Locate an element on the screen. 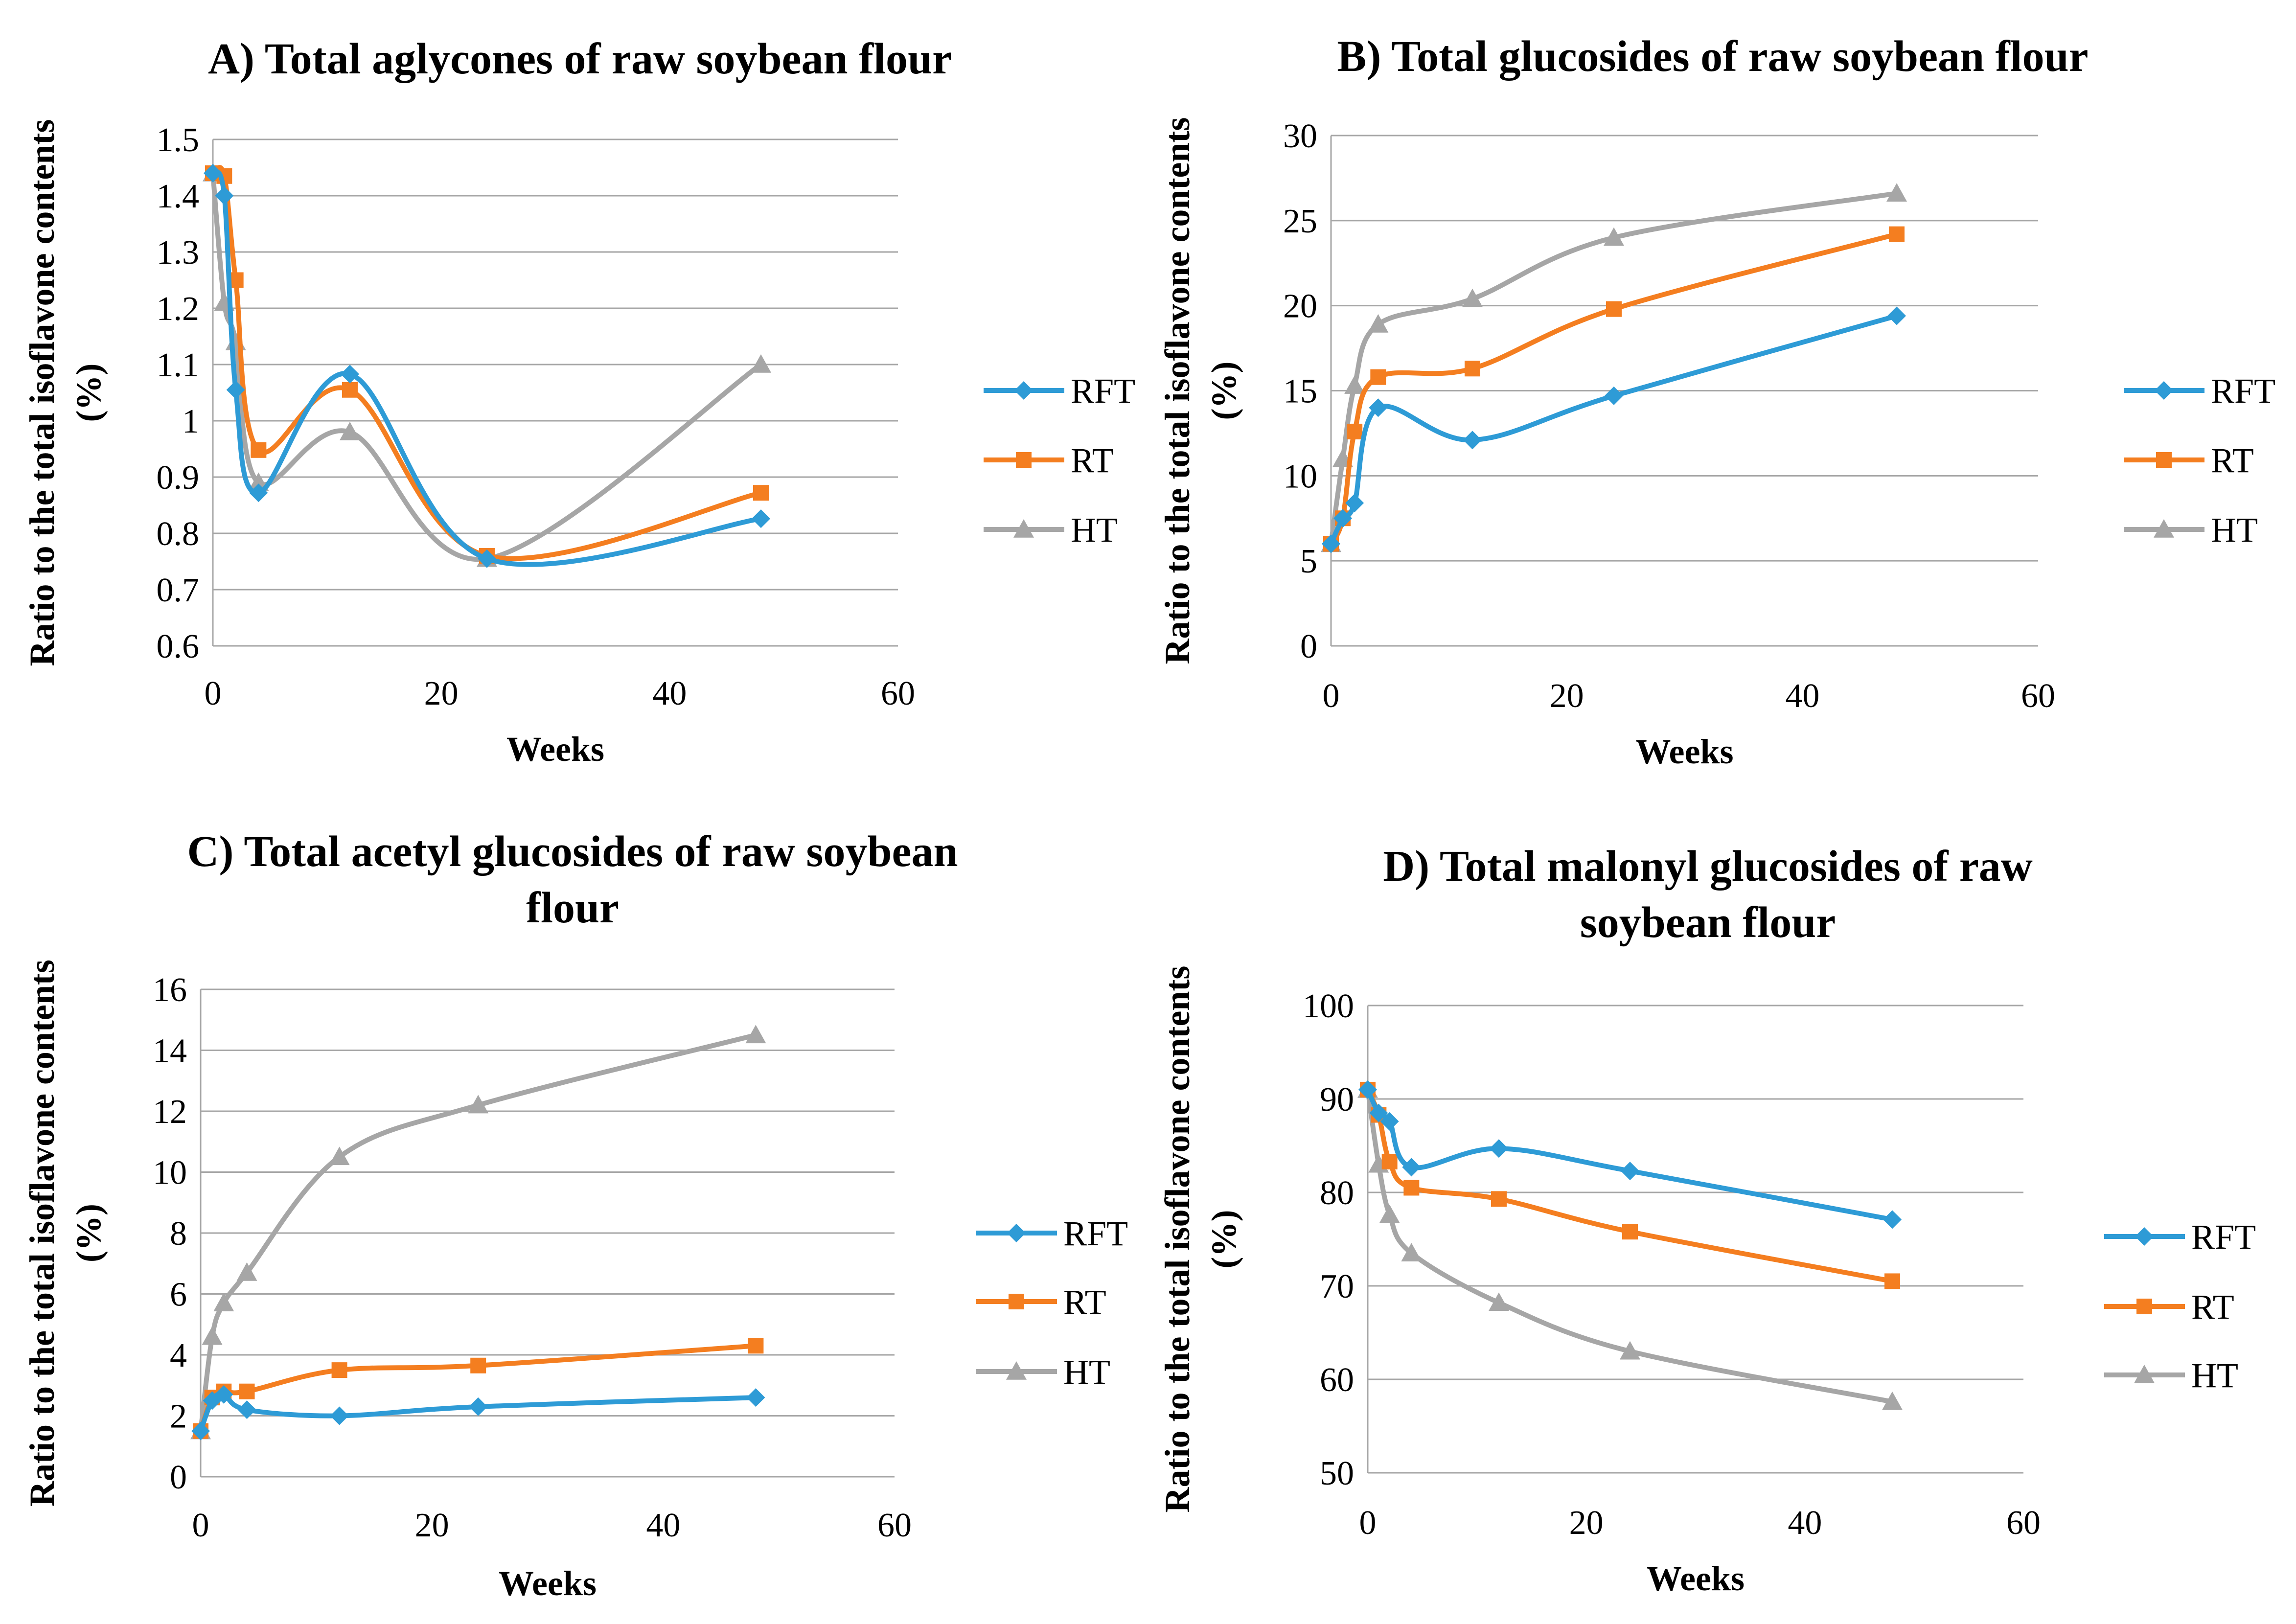  chart-d-y-tick-label: 80 is located at coordinates (1337, 1193).